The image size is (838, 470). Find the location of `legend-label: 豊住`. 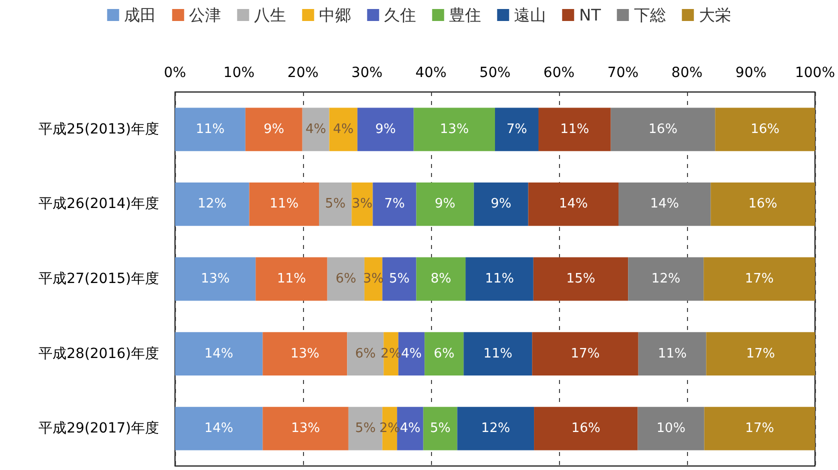

legend-label: 豊住 is located at coordinates (465, 15).